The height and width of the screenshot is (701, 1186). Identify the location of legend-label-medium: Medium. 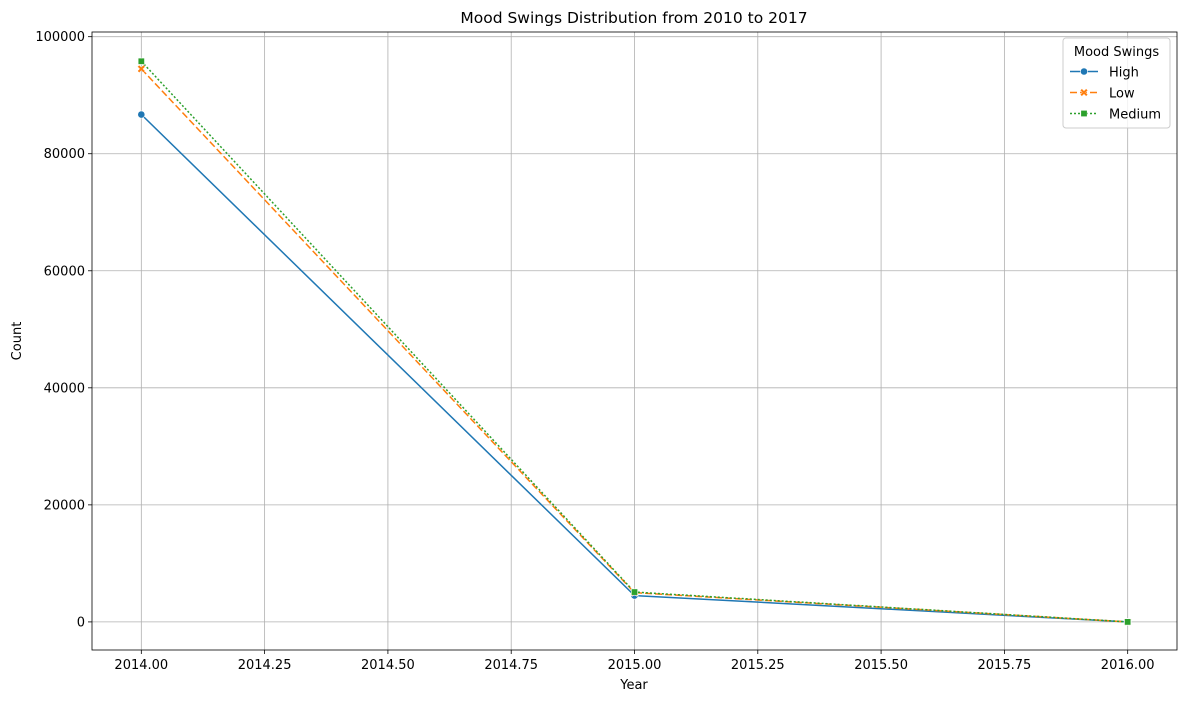
(1135, 115).